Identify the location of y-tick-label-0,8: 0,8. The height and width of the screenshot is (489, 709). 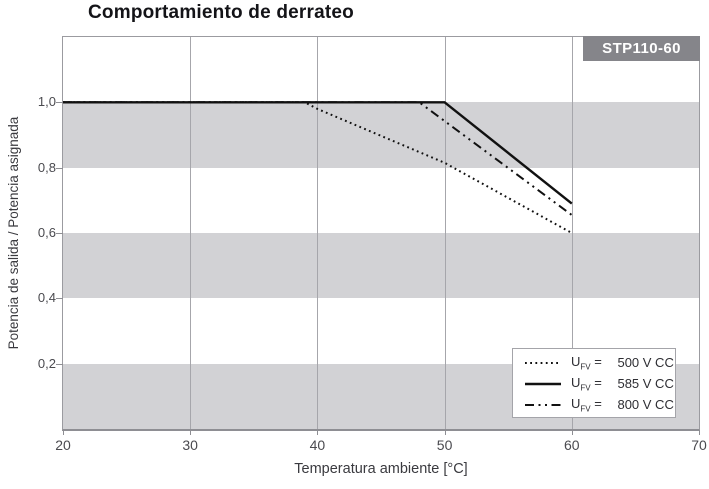
(46, 167).